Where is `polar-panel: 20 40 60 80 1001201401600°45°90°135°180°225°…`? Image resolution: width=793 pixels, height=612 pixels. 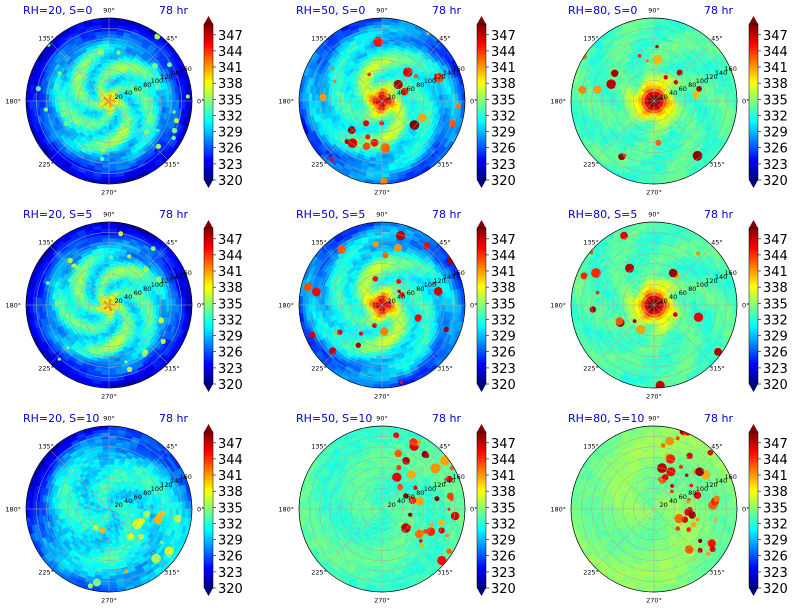
polar-panel: 20 40 60 80 1001201401600°45°90°135°180°225°… is located at coordinates (649, 100).